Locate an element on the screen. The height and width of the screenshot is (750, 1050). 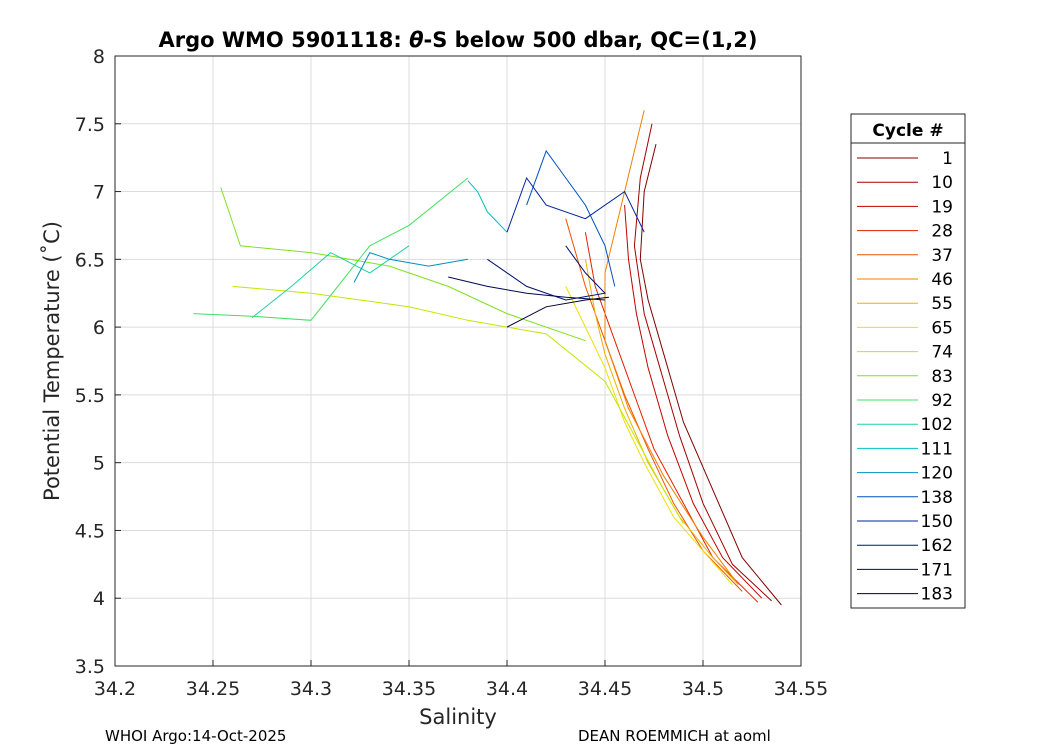
legend-label: 74 is located at coordinates (942, 353).